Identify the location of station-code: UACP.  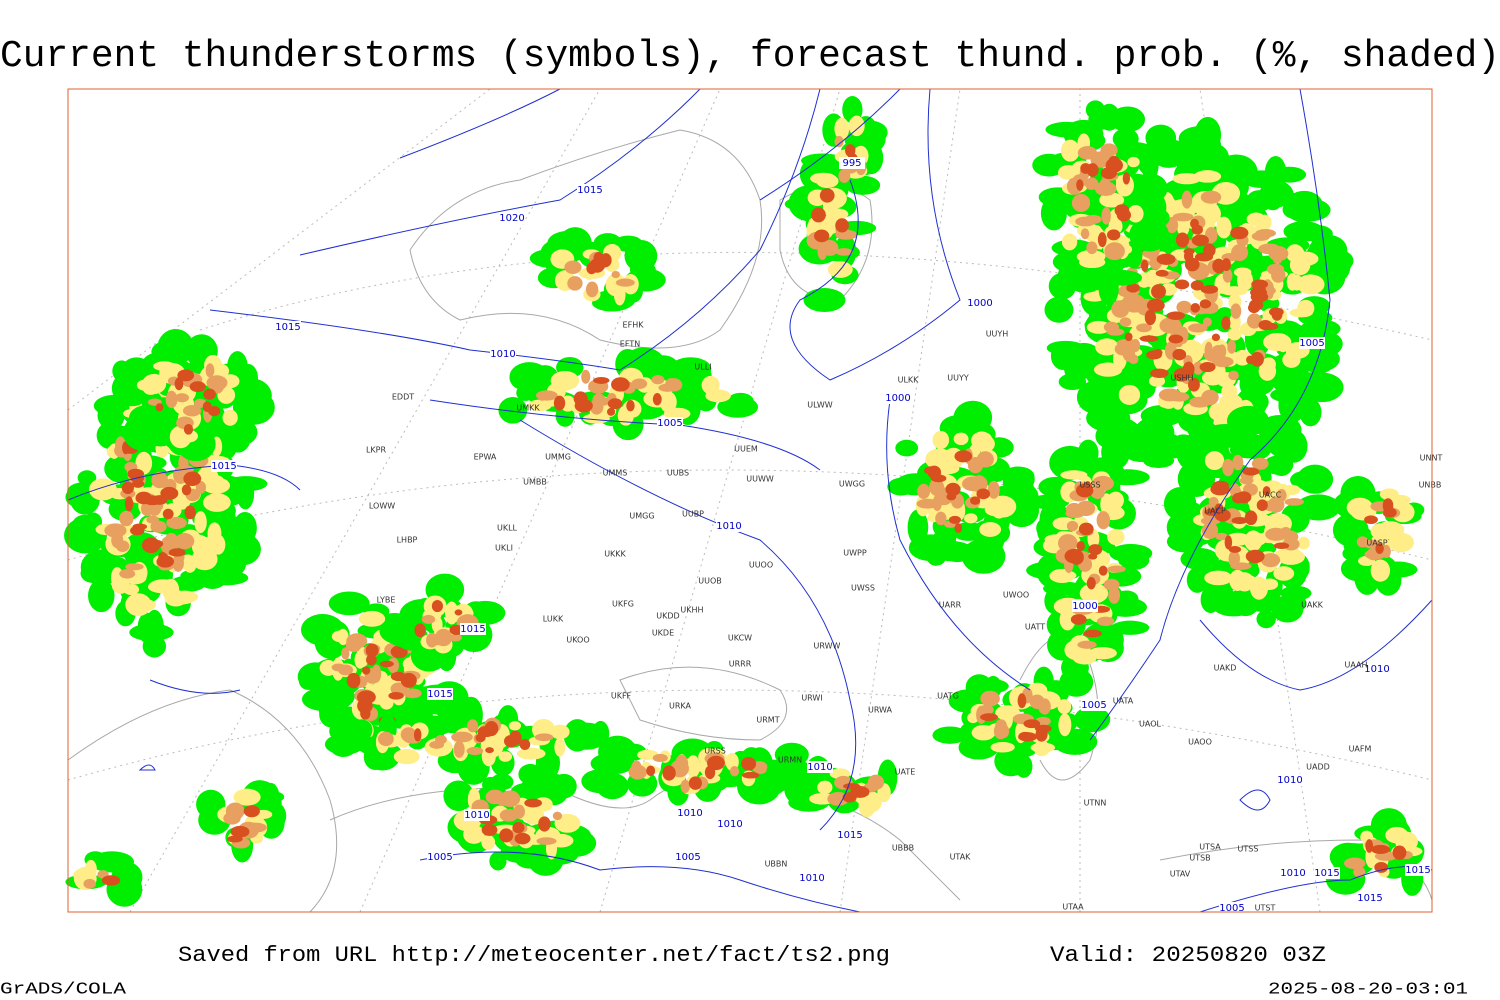
(1215, 511).